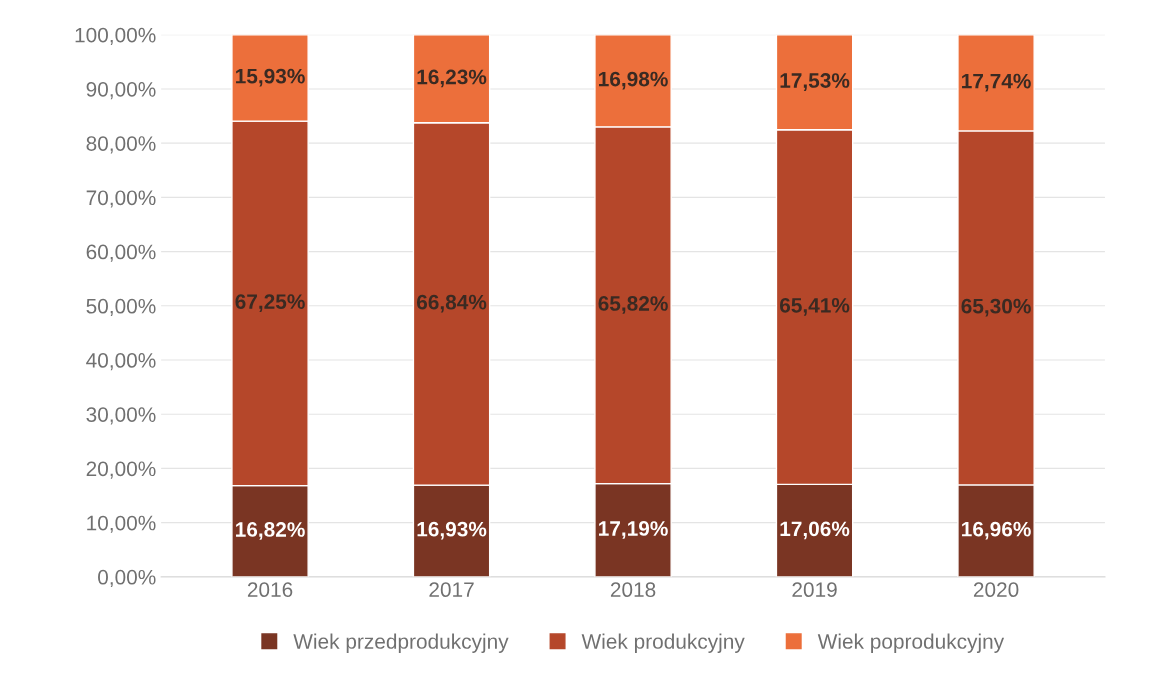 The height and width of the screenshot is (695, 1151). What do you see at coordinates (451, 303) in the screenshot?
I see `data-label: 66,84%` at bounding box center [451, 303].